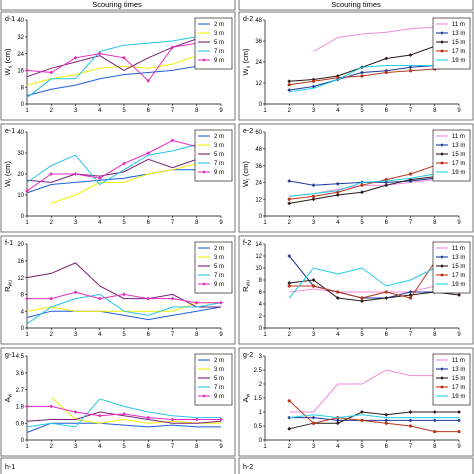  Describe the element at coordinates (248, 467) in the screenshot. I see `bottom-right-panel-label: h-2` at that location.